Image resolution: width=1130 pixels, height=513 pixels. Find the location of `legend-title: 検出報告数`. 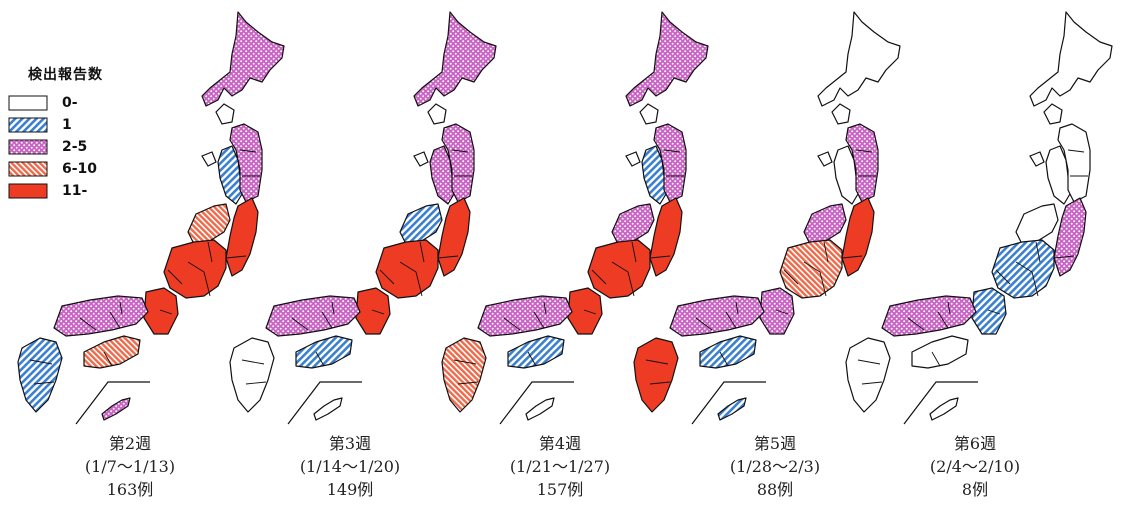

legend-title: 検出報告数 is located at coordinates (65, 75).